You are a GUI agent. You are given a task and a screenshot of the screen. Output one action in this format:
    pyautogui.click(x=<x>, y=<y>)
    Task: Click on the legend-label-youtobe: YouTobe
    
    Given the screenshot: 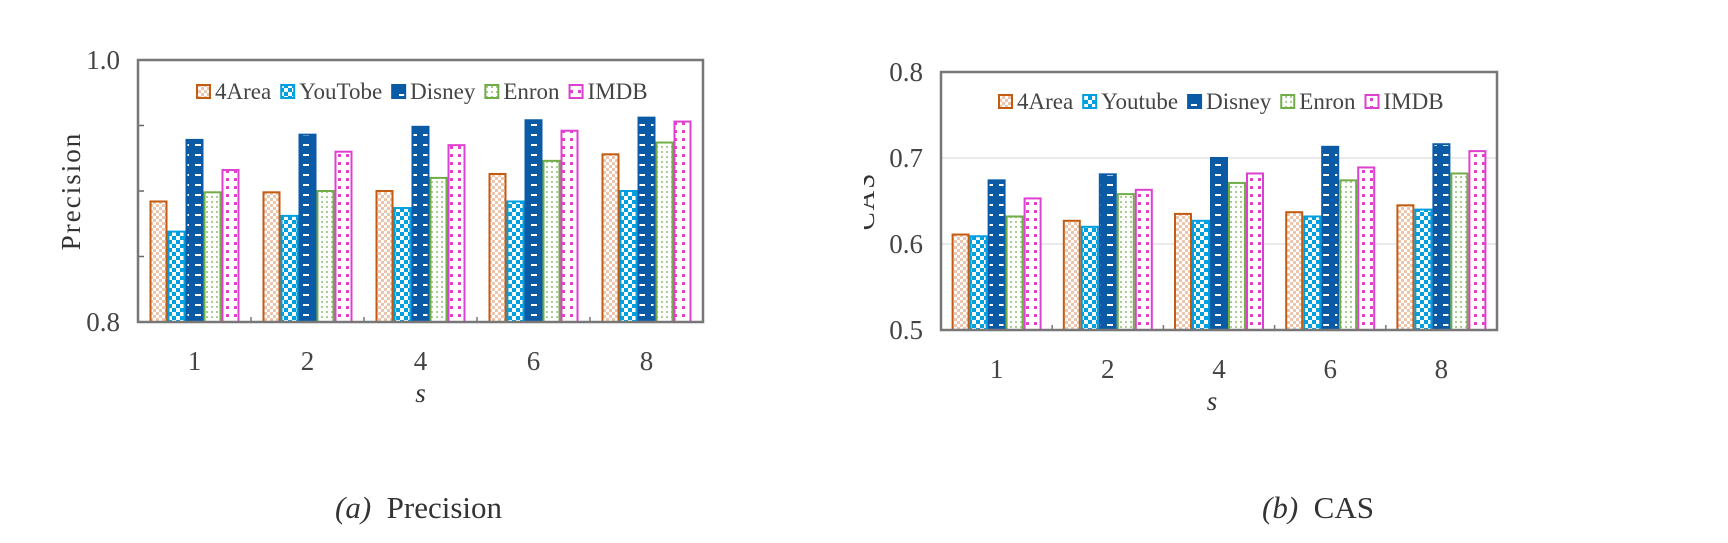 What is the action you would take?
    pyautogui.click(x=340, y=91)
    